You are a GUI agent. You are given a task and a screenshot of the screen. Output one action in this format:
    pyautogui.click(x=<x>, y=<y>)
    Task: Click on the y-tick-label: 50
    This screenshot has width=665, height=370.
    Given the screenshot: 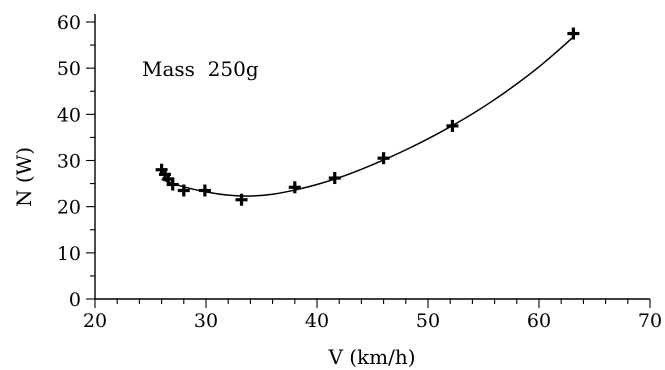 What is the action you would take?
    pyautogui.click(x=69, y=69)
    